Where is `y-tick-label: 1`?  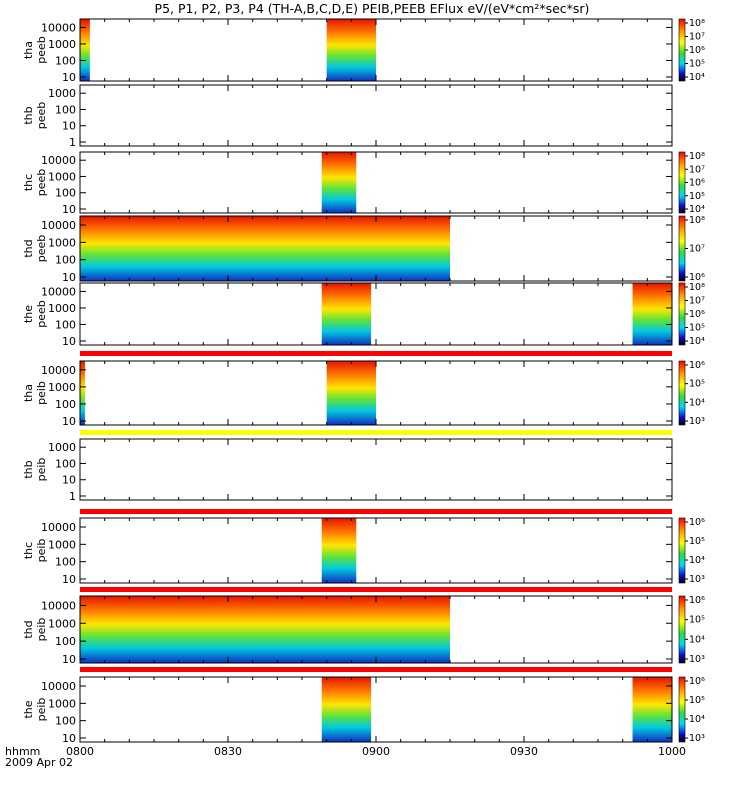
y-tick-label: 1 is located at coordinates (72, 496).